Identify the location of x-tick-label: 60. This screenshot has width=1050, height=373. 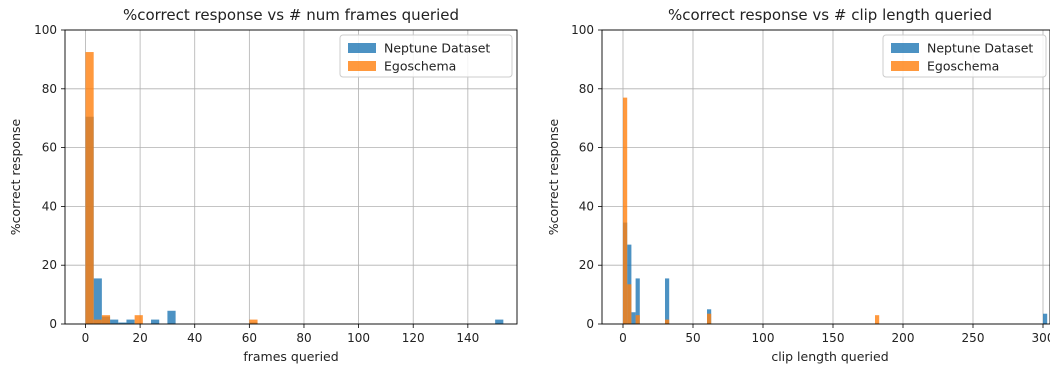
(249, 338).